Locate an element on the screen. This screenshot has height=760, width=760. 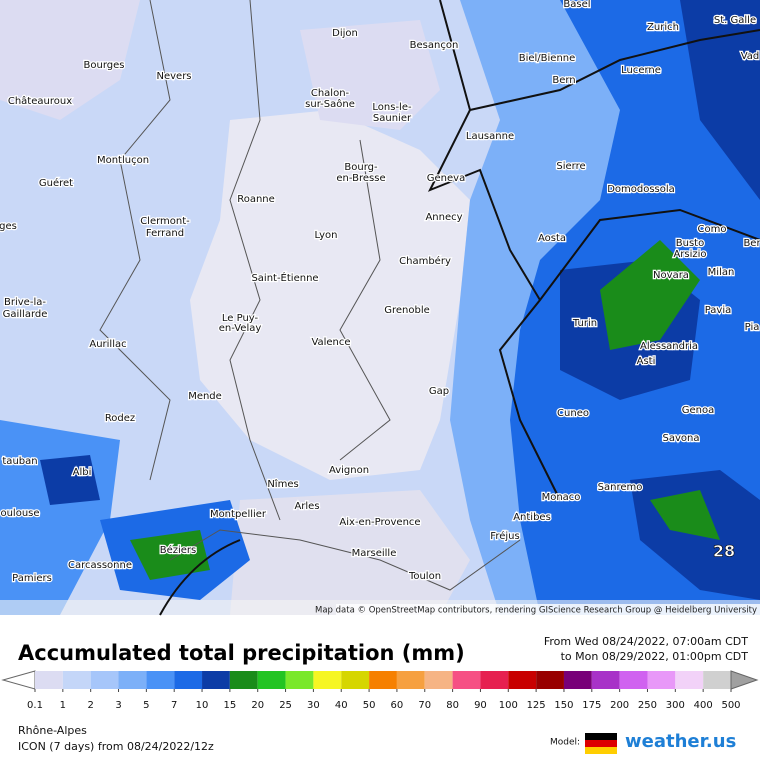
city-label: Bourges is located at coordinates (104, 65).